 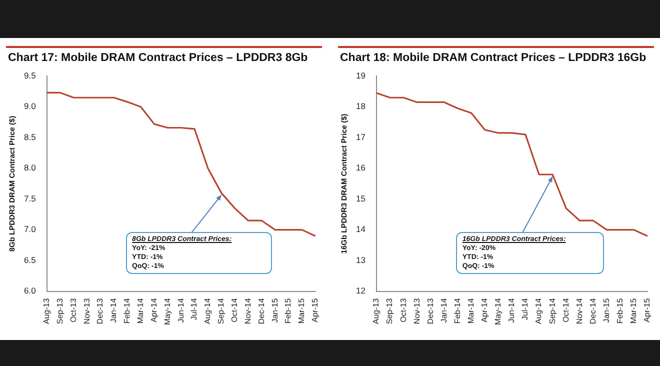 What do you see at coordinates (361, 75) in the screenshot?
I see `y-tick-label: 19` at bounding box center [361, 75].